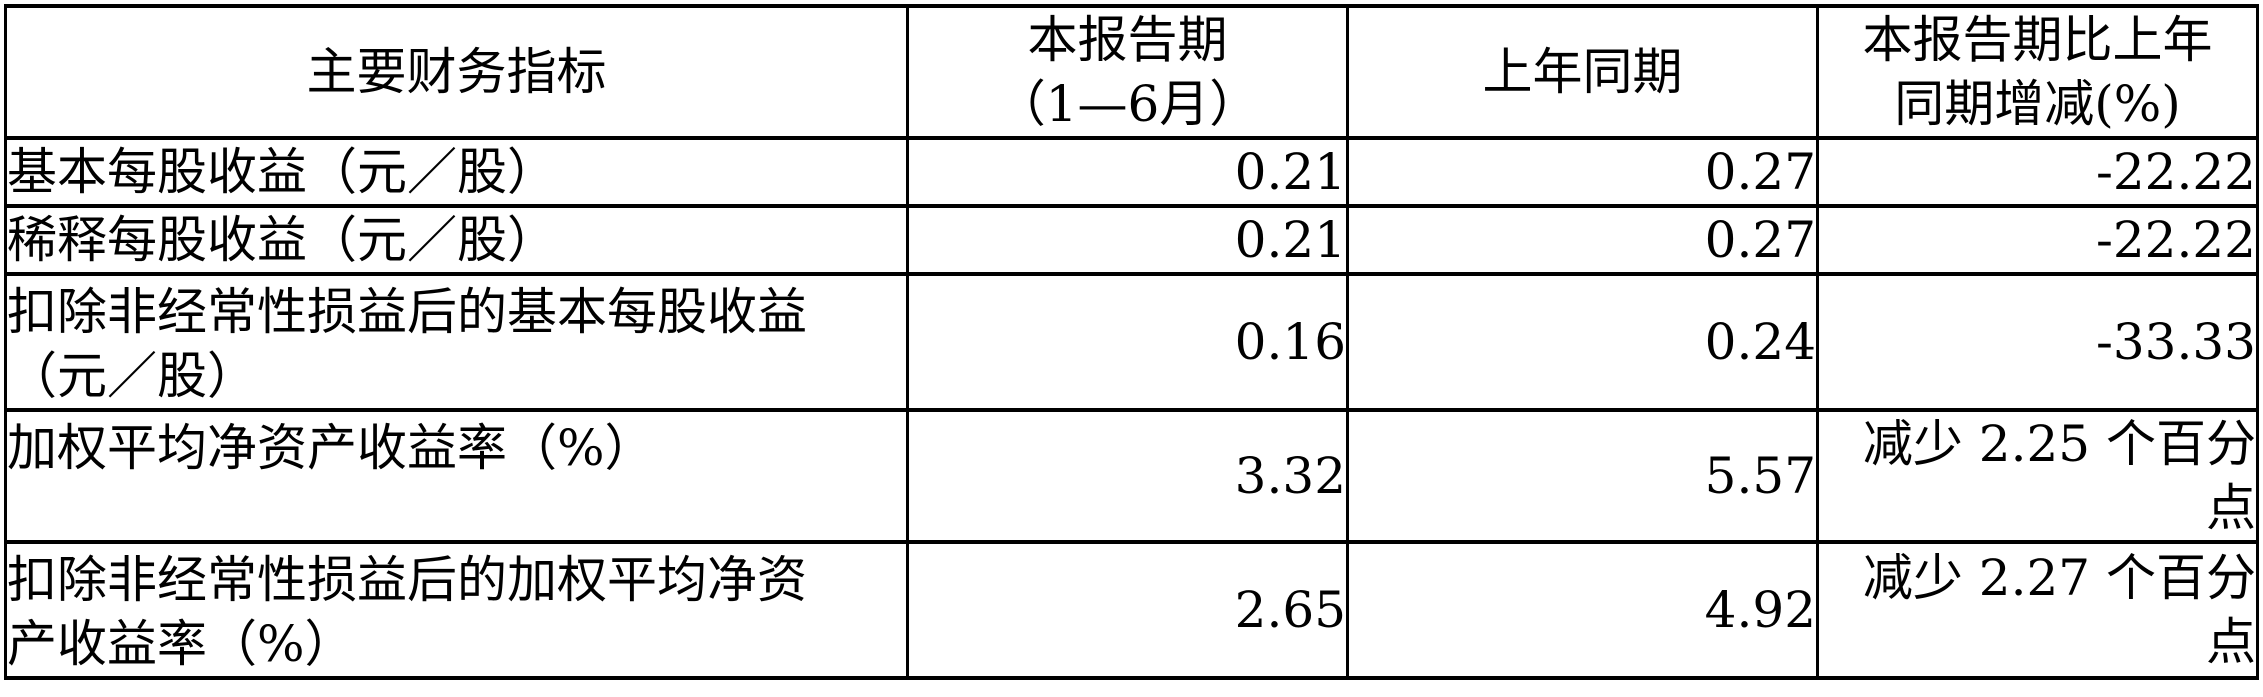  I want to click on table-row: 基本每股收益（元／股） 0.21 0.27 -22.22, so click(1131, 172).